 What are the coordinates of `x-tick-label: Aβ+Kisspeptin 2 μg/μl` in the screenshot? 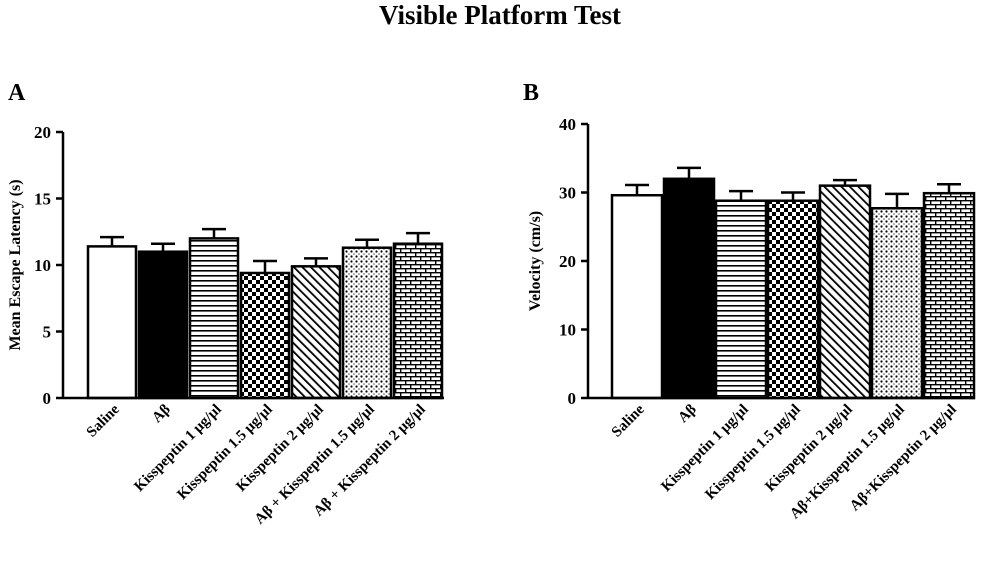 It's located at (903, 458).